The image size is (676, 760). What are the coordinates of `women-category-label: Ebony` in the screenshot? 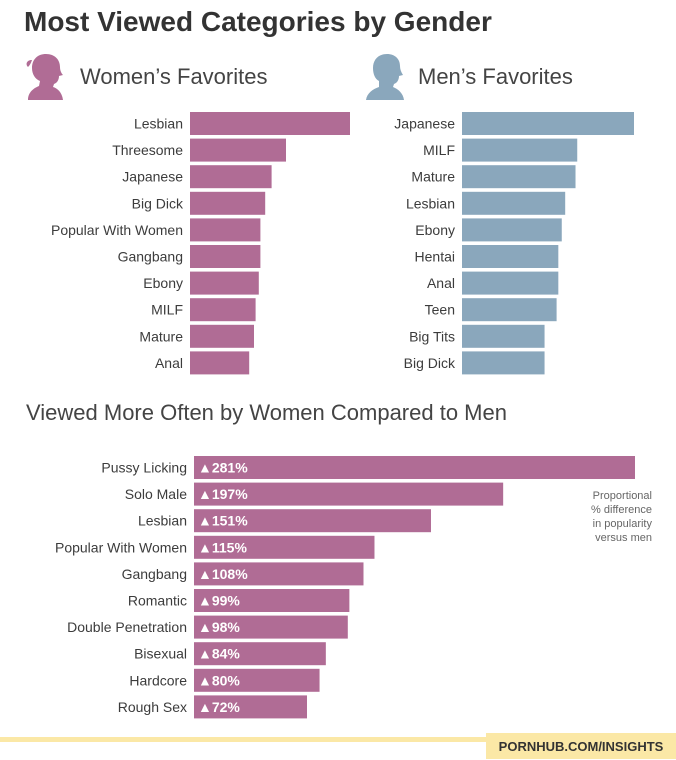 It's located at (163, 283).